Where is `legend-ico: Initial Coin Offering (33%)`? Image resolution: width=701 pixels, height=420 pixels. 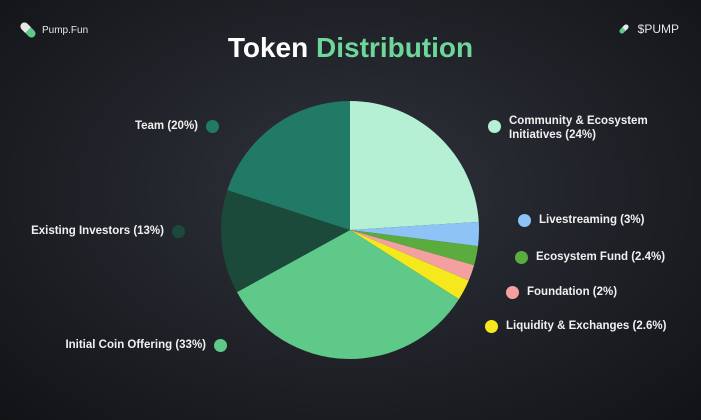 legend-ico: Initial Coin Offering (33%) is located at coordinates (146, 345).